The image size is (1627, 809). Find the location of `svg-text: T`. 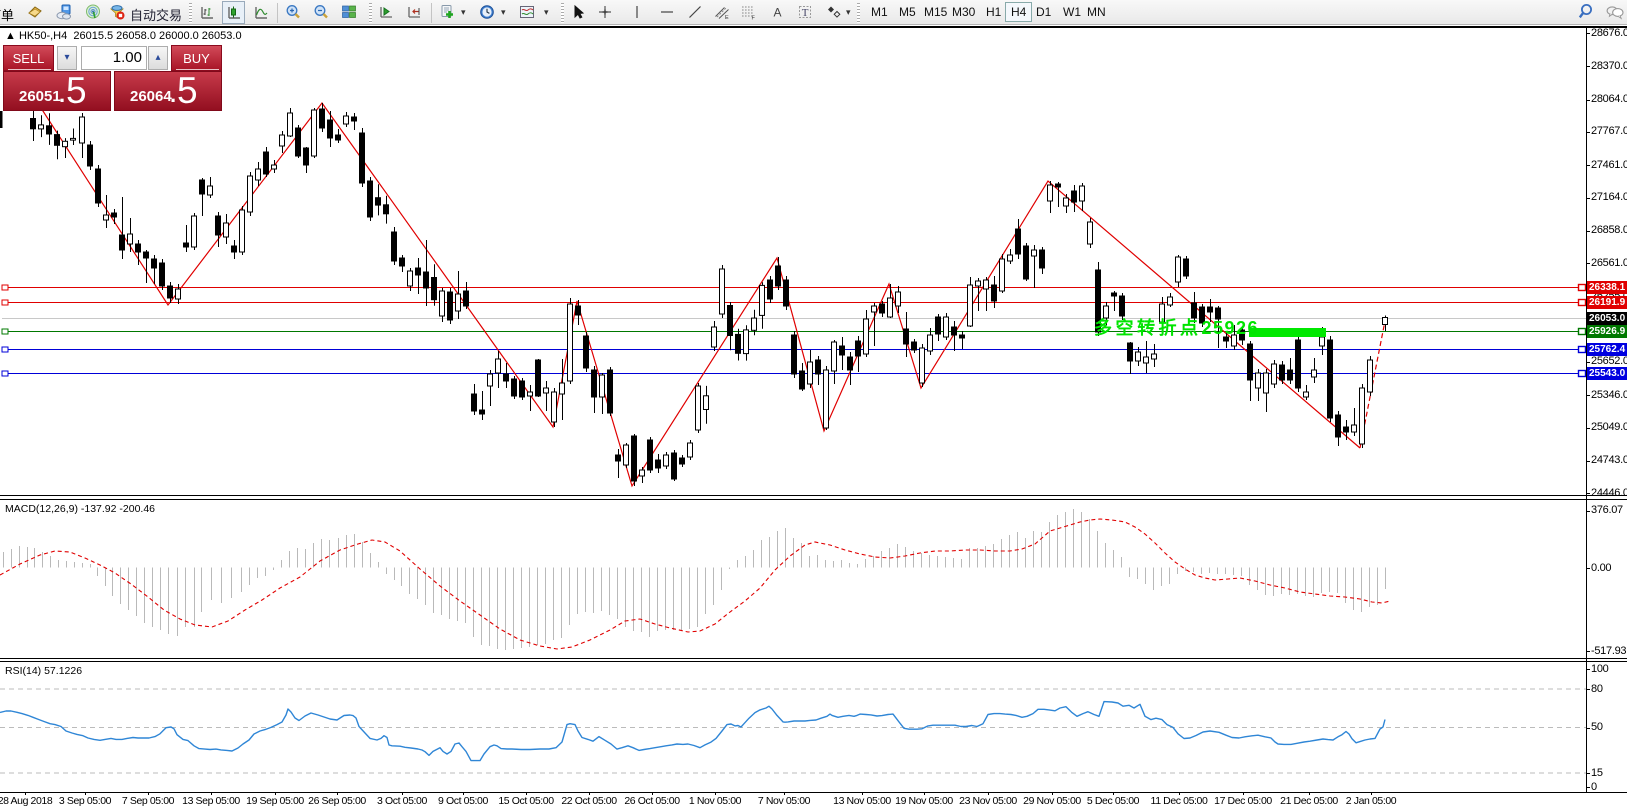

svg-text: T is located at coordinates (805, 13).